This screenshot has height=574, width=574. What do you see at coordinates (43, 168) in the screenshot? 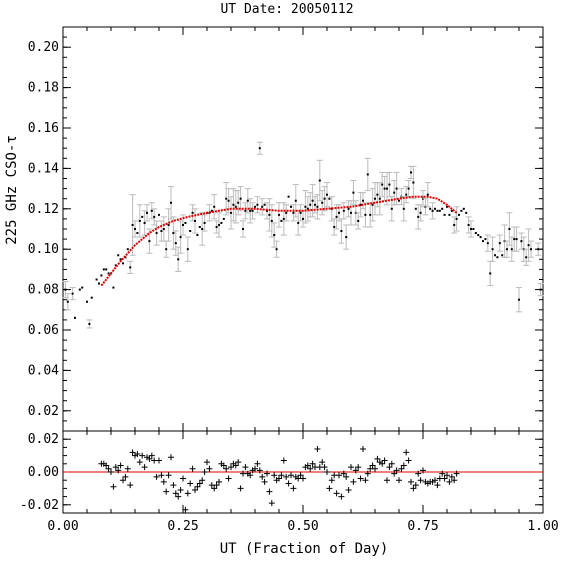
I see `y-tick-label: 0.14` at bounding box center [43, 168].